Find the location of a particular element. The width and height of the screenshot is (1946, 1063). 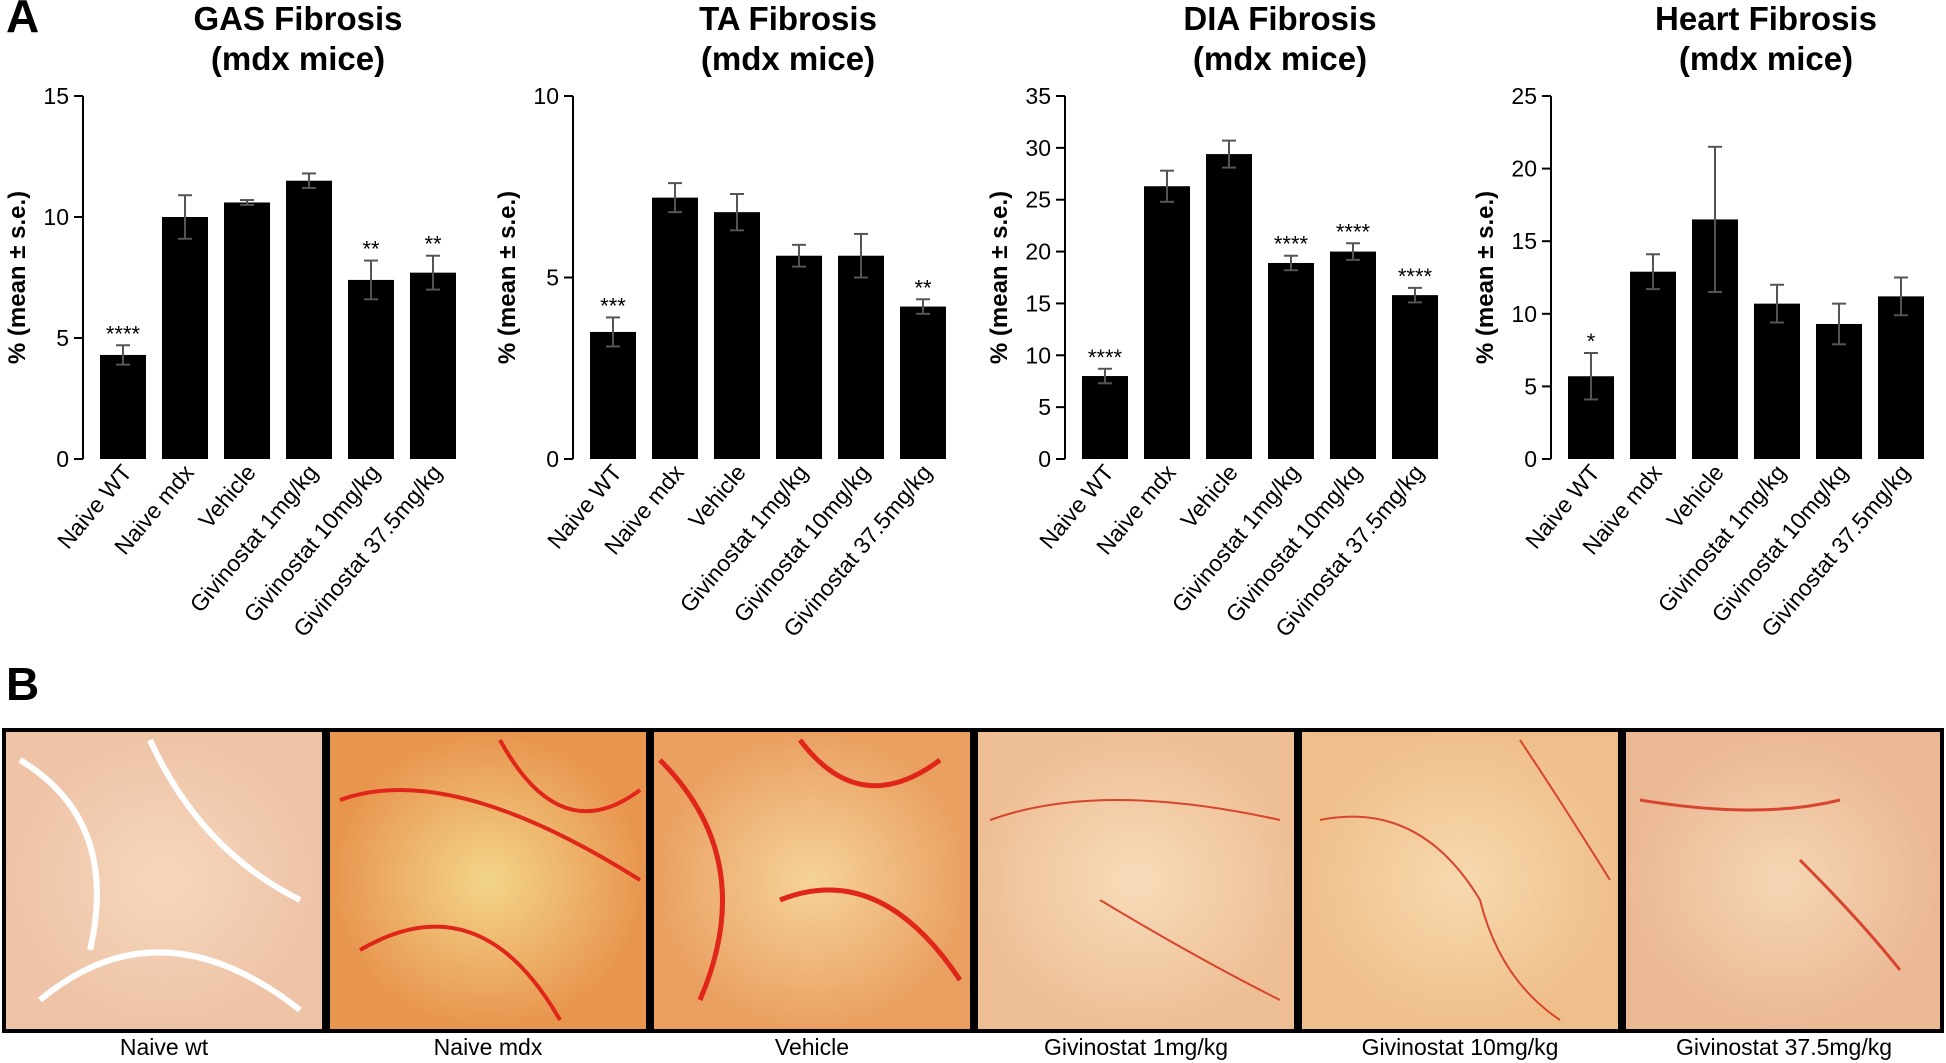

image-caption: Naive mdx is located at coordinates (488, 1047).